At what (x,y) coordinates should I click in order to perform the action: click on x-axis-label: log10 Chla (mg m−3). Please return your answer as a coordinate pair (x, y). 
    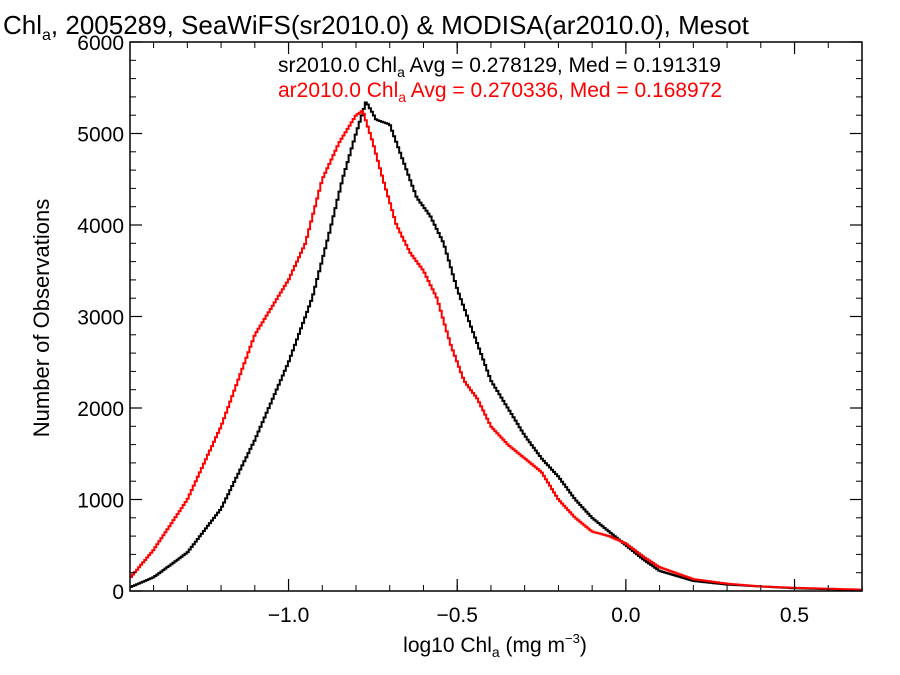
    Looking at the image, I should click on (495, 645).